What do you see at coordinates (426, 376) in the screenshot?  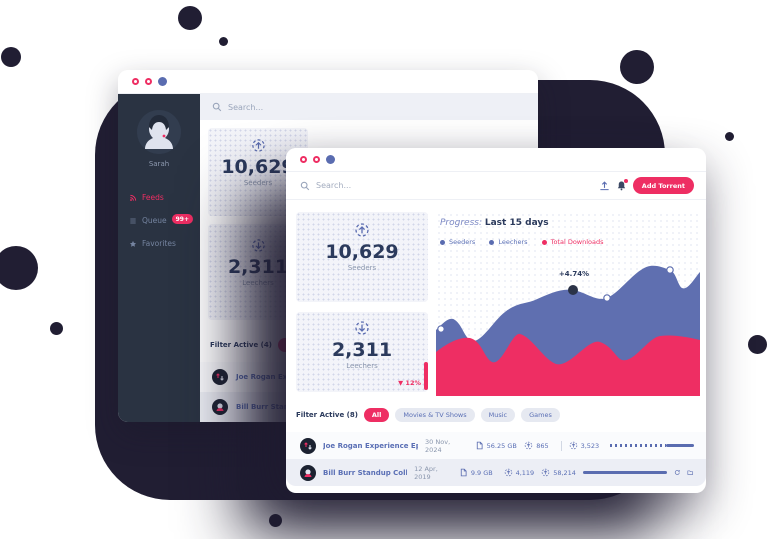 I see `accent-bar` at bounding box center [426, 376].